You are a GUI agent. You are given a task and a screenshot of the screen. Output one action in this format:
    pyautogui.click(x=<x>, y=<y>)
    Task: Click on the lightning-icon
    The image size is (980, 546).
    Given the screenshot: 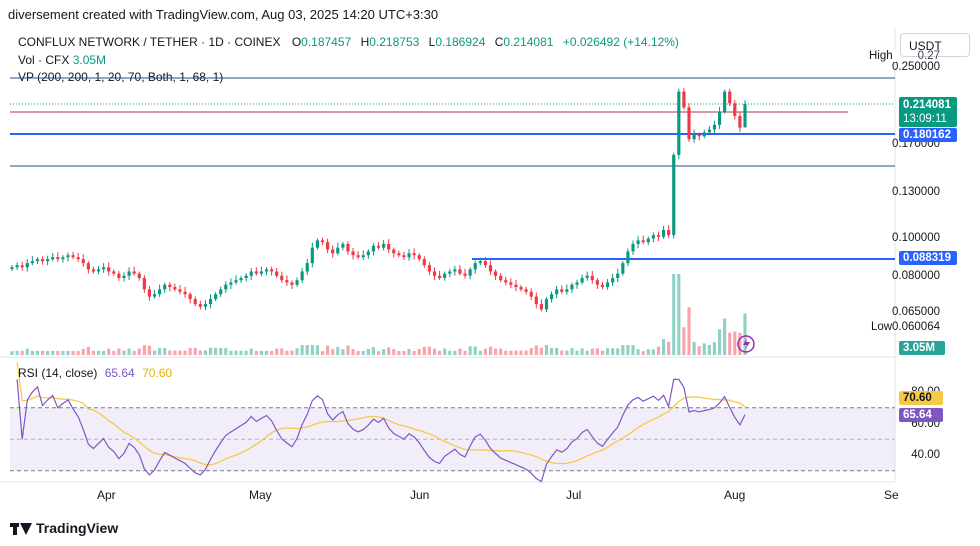 What is the action you would take?
    pyautogui.click(x=746, y=344)
    